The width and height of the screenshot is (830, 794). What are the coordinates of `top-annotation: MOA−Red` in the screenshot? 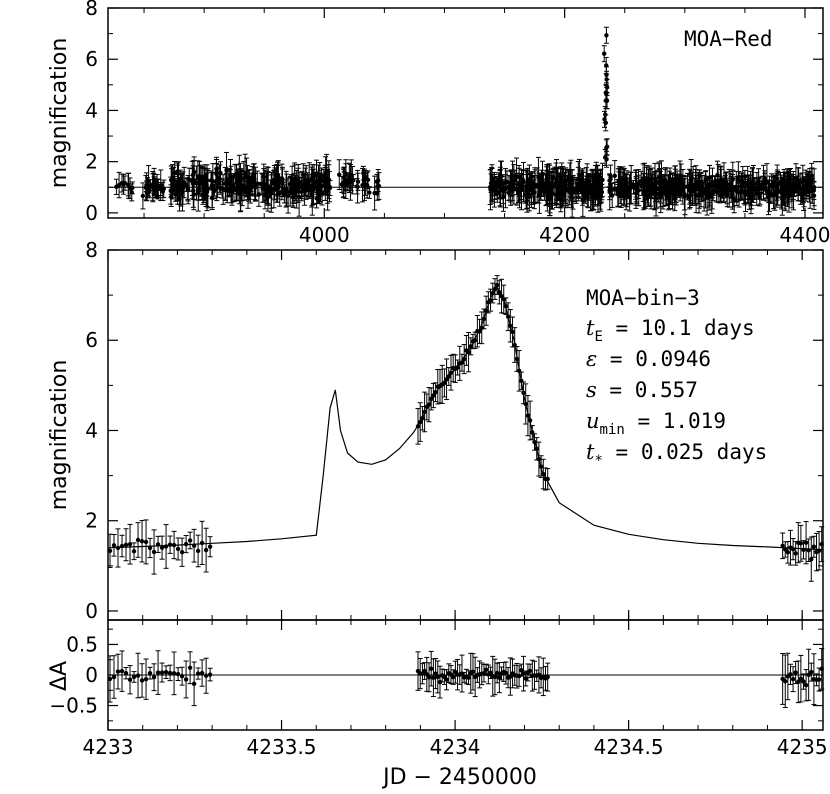 It's located at (728, 39).